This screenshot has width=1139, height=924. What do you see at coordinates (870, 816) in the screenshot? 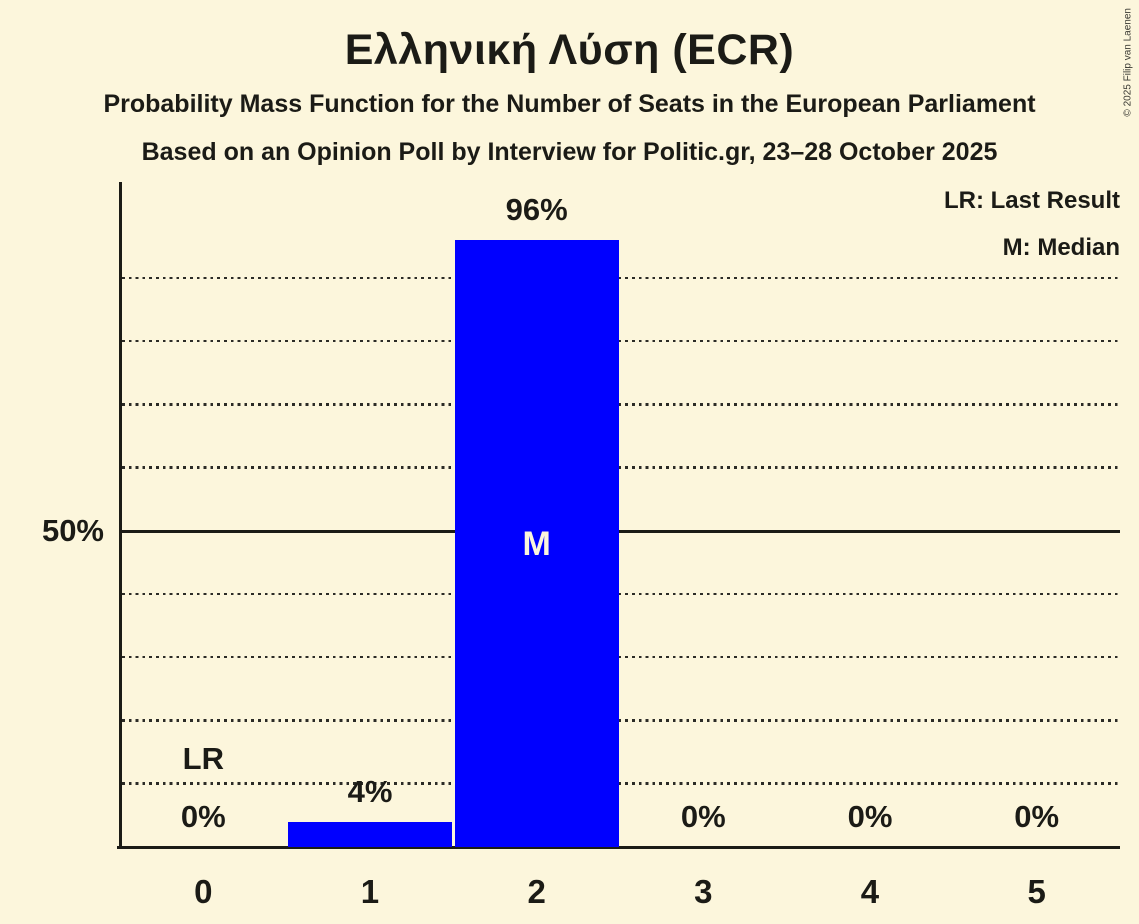
I see `bar-value-label-seat-4: 0%` at bounding box center [870, 816].